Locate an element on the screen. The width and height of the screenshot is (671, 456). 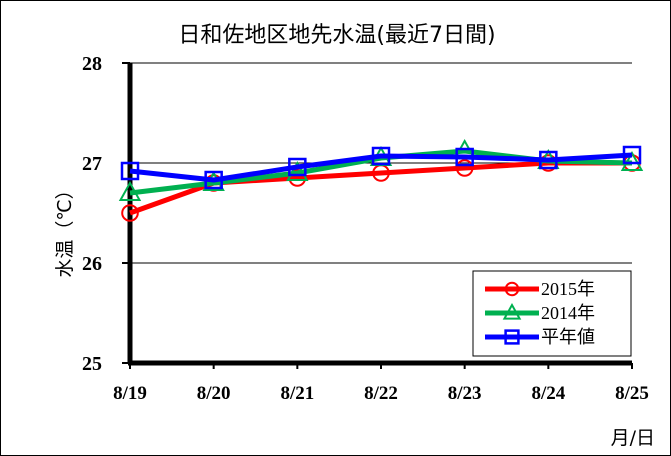
x-tick-label: 8/20 is located at coordinates (214, 393).